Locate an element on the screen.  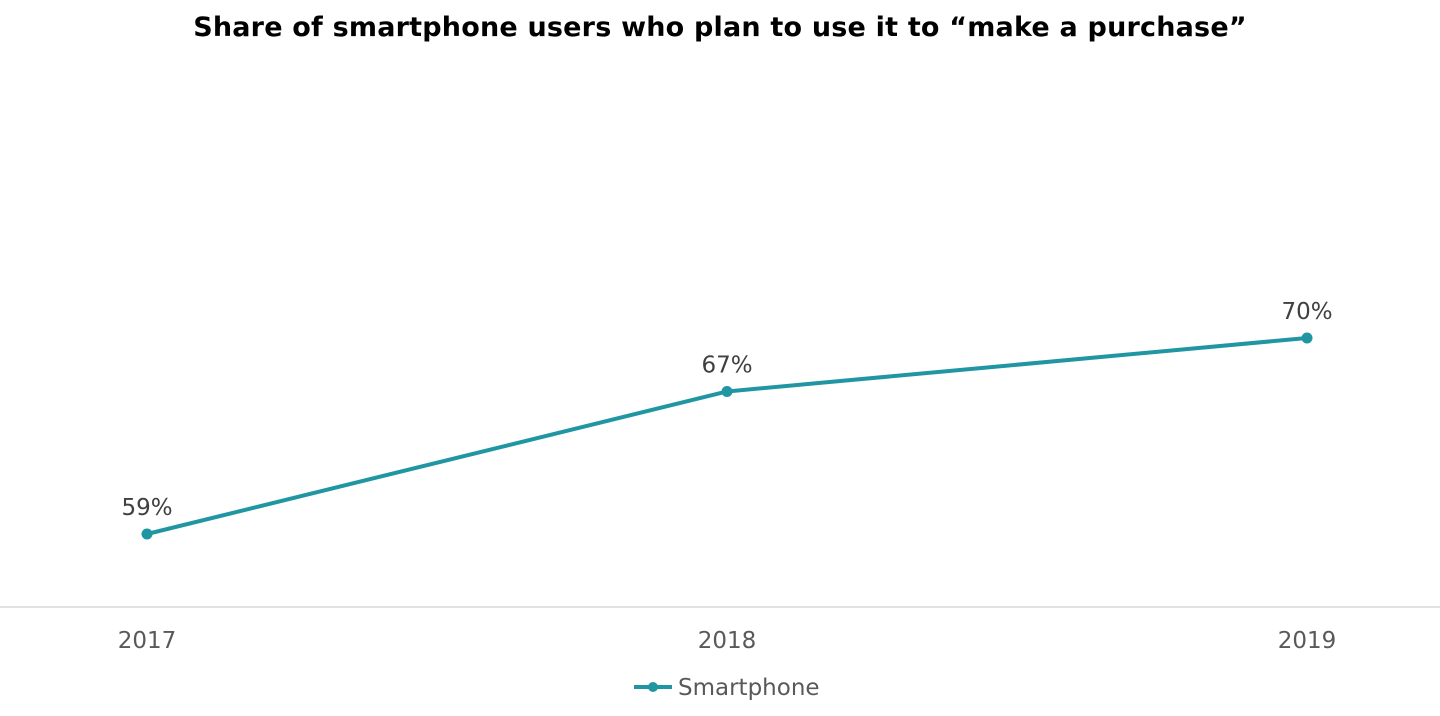
data-label: 67% is located at coordinates (726, 365).